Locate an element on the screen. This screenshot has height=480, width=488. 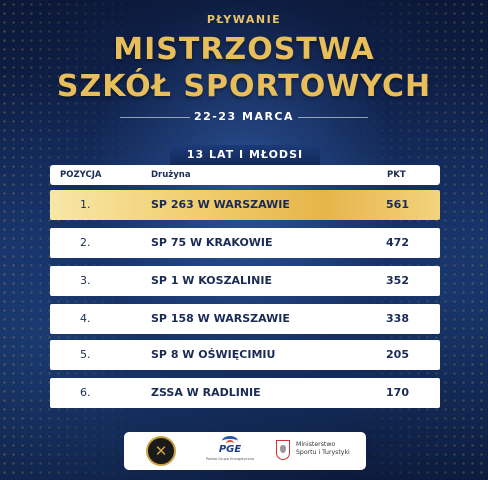
row-team: SP 158 W WARSZAWIE is located at coordinates (220, 318).